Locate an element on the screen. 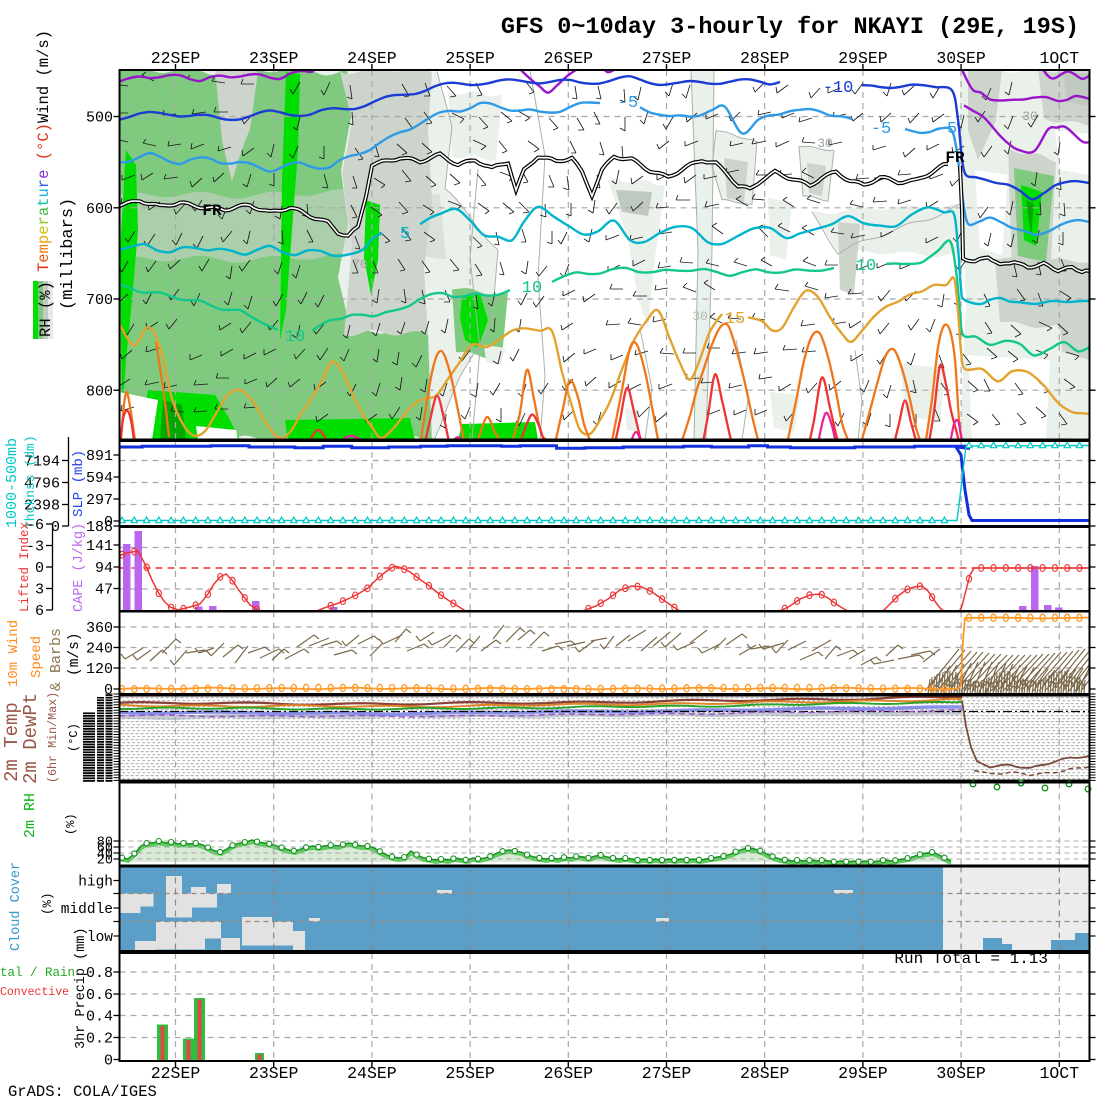 This screenshot has height=1100, width=1100. svg-text: (millibars) is located at coordinates (68, 254).